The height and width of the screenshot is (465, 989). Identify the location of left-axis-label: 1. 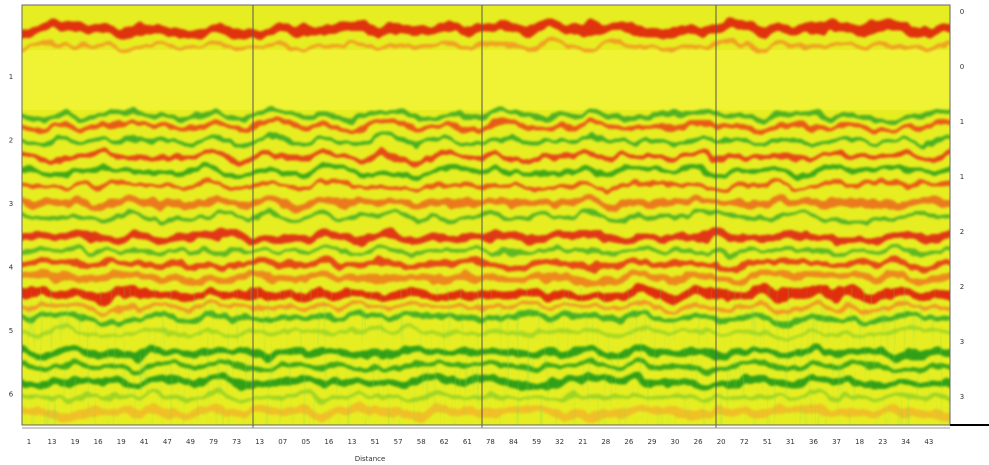
(11, 77).